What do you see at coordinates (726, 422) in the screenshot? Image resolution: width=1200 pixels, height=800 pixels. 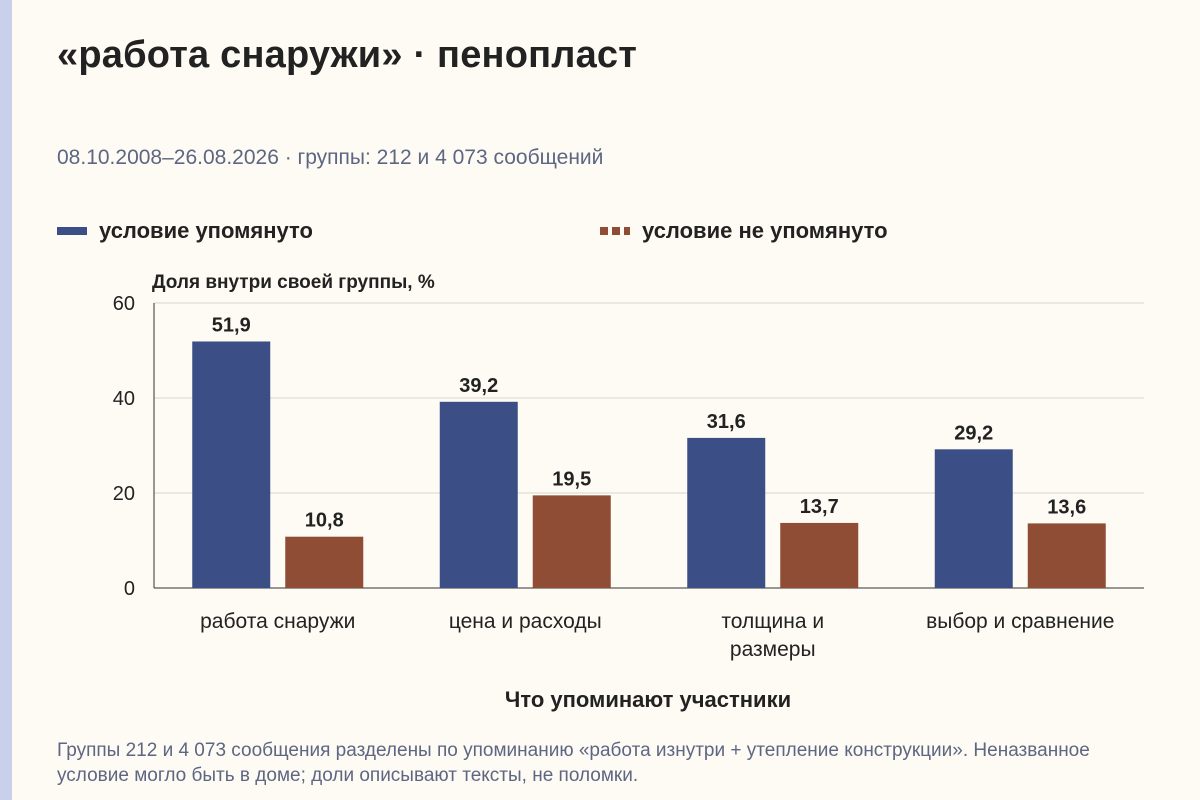 I see `data-label: 31,6` at bounding box center [726, 422].